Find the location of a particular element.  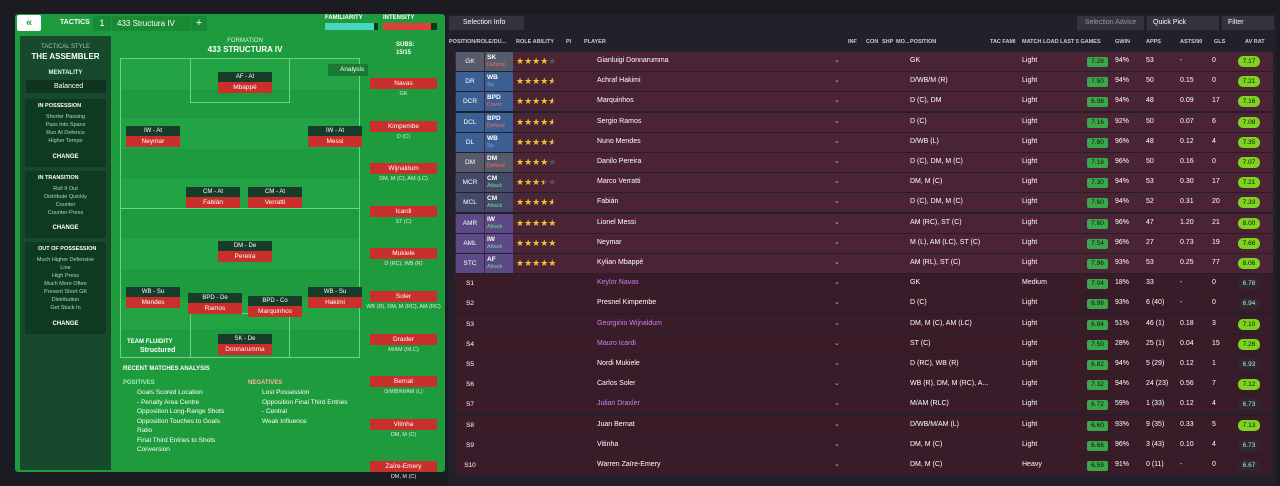

player-tag: Donnarumma is located at coordinates (245, 349).